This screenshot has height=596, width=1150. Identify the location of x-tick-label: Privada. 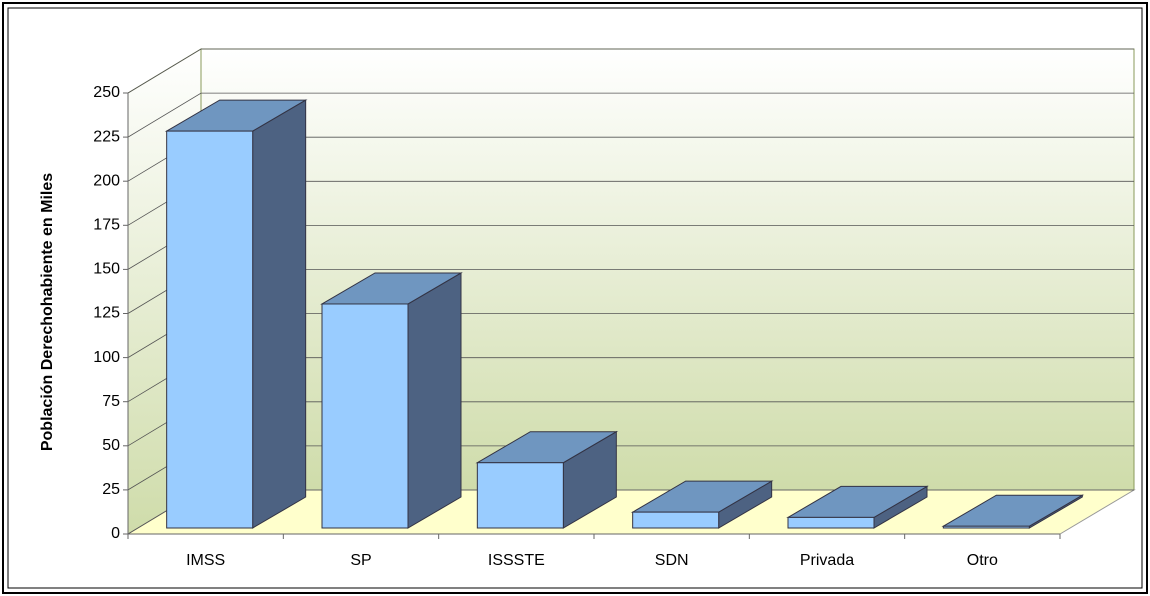
(827, 560).